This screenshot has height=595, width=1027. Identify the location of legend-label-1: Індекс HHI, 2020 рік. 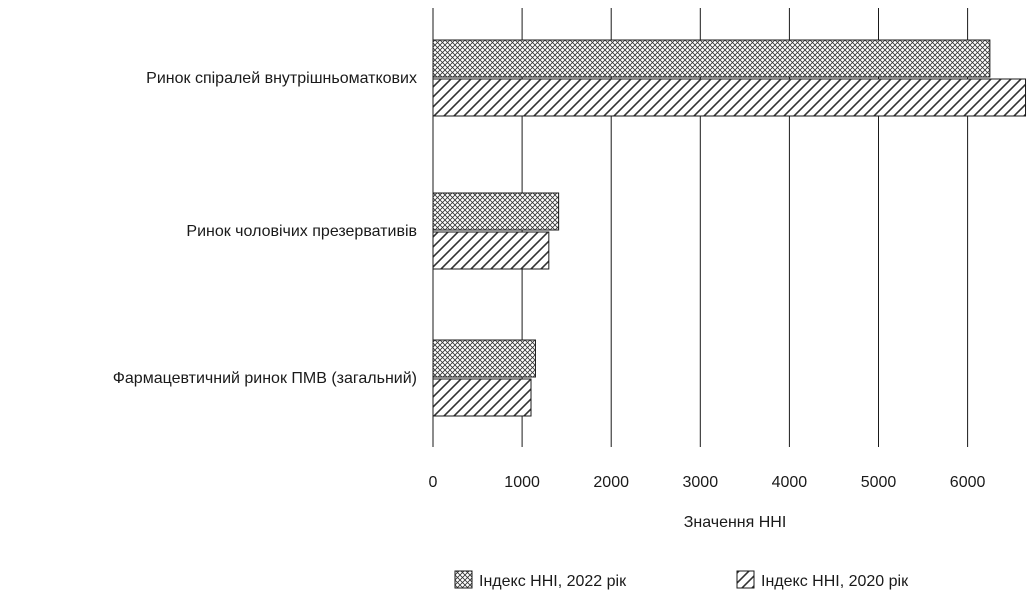
(835, 581).